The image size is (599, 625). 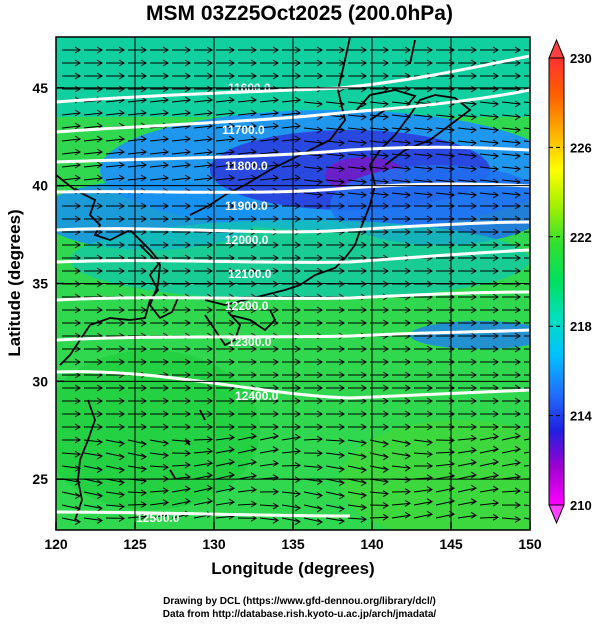 I want to click on contour-label-12400: 12400.0, so click(x=257, y=396).